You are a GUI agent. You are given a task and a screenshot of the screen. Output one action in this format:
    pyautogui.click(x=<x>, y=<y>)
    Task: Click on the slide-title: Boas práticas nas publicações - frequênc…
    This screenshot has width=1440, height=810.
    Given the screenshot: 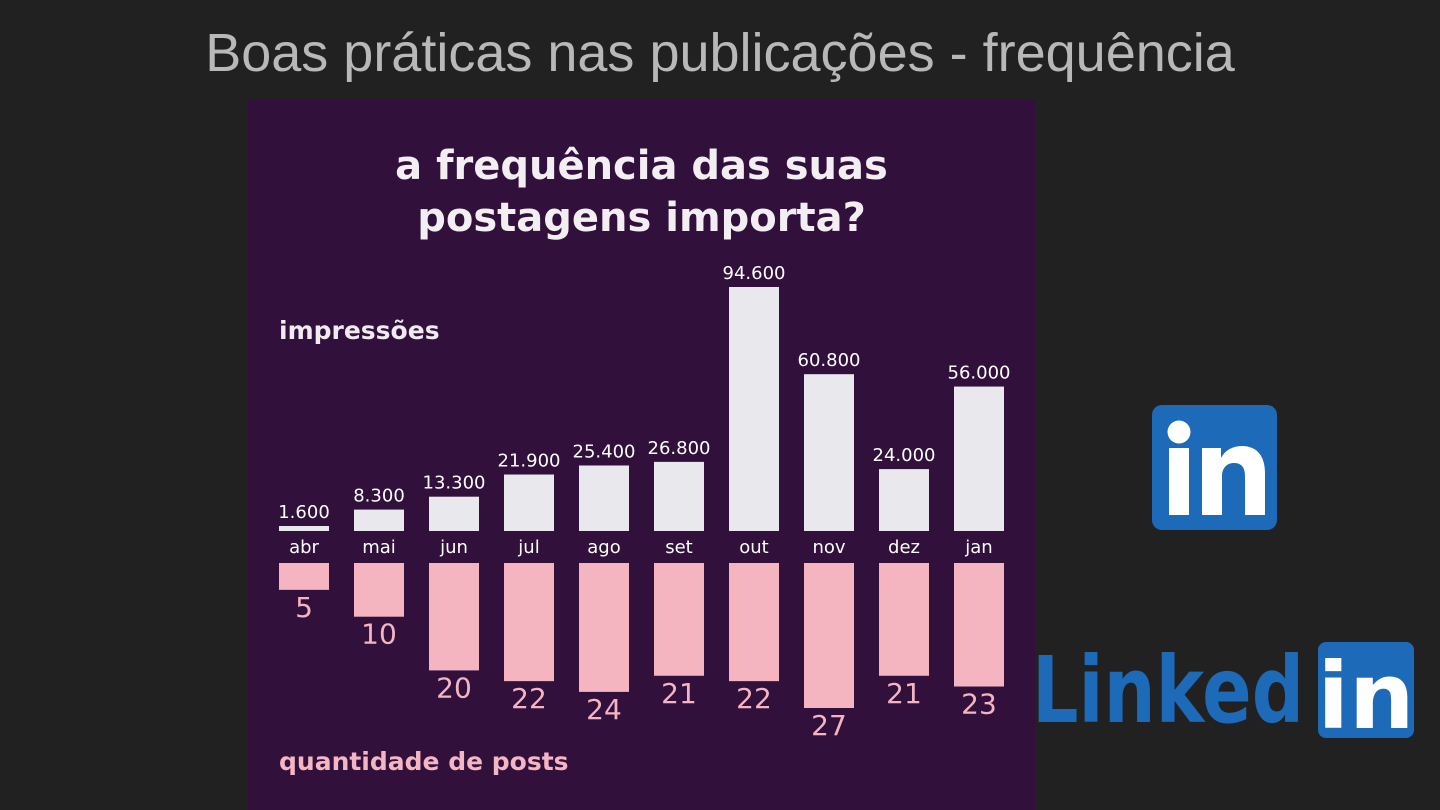 What is the action you would take?
    pyautogui.click(x=720, y=53)
    